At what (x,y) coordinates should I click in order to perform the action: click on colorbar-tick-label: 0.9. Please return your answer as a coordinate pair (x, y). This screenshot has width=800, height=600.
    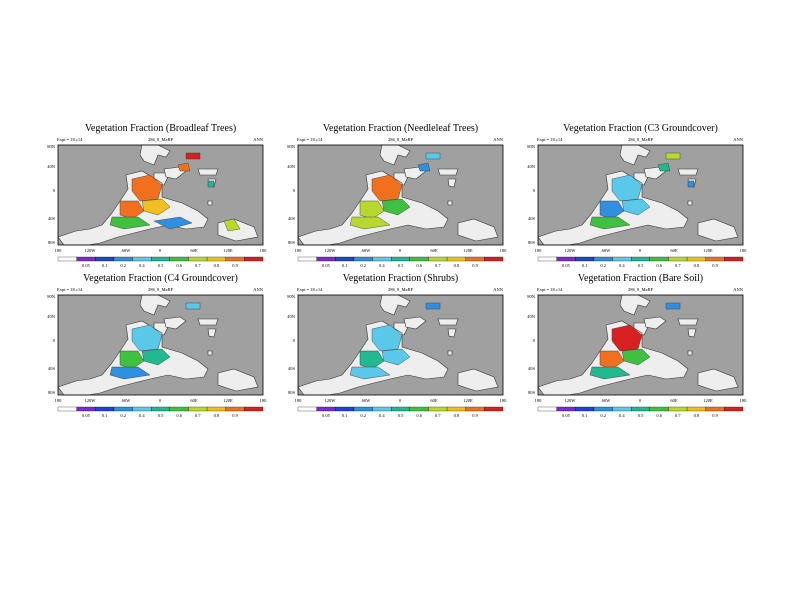
    Looking at the image, I should click on (715, 415).